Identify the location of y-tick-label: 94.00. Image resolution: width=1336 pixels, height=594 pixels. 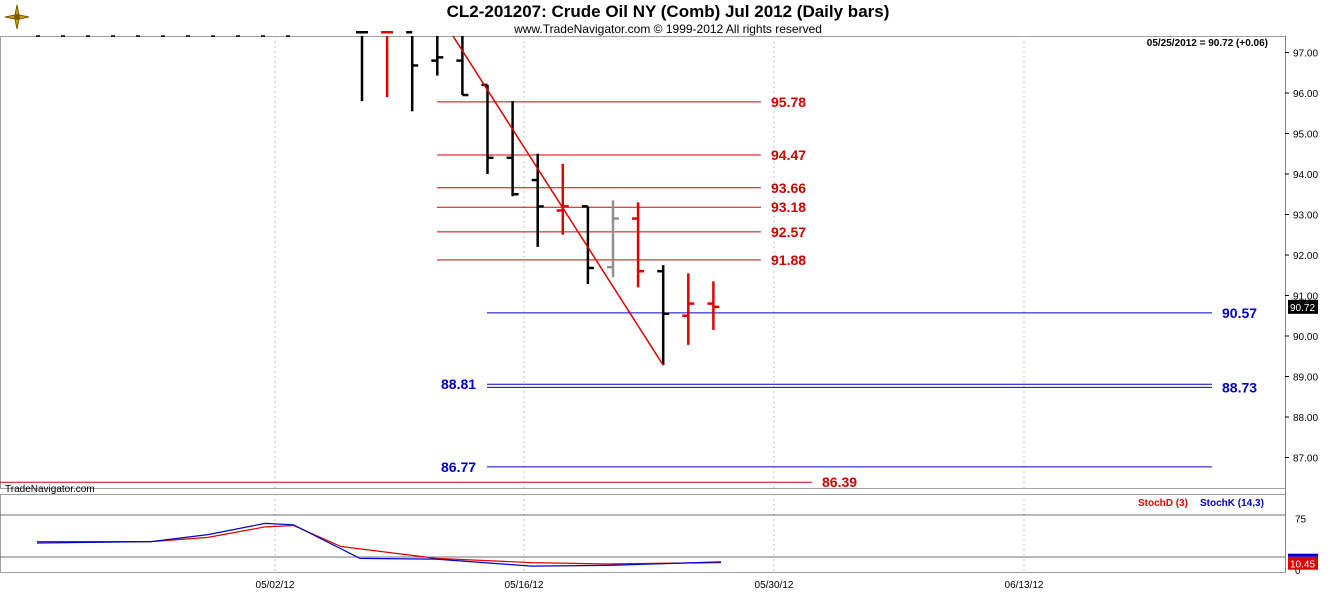
(1305, 175).